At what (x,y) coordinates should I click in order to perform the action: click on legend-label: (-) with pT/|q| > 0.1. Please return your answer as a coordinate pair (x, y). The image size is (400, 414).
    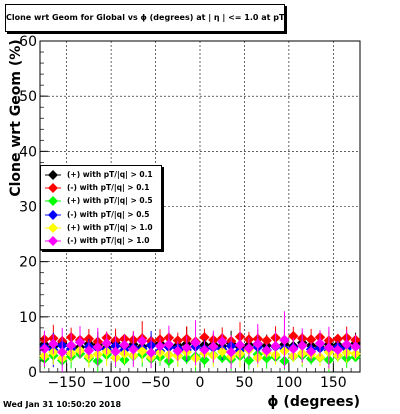
    Looking at the image, I should click on (108, 188).